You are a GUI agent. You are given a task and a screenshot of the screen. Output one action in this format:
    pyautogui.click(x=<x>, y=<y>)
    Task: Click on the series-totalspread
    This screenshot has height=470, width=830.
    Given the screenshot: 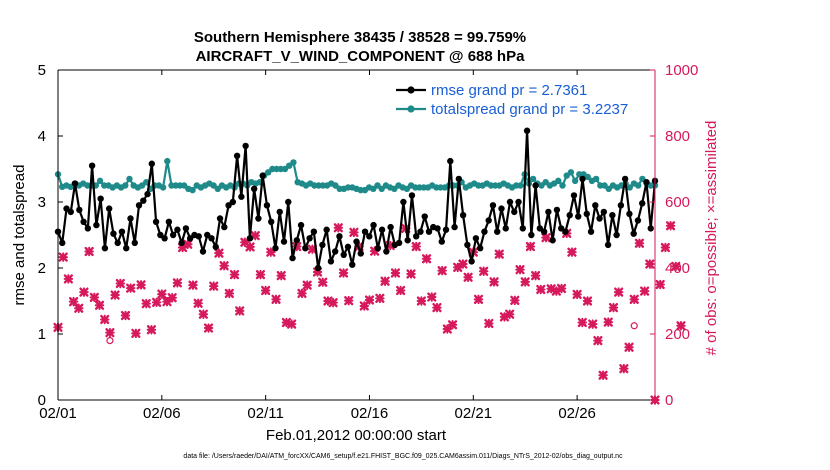 What is the action you would take?
    pyautogui.click(x=356, y=175)
    